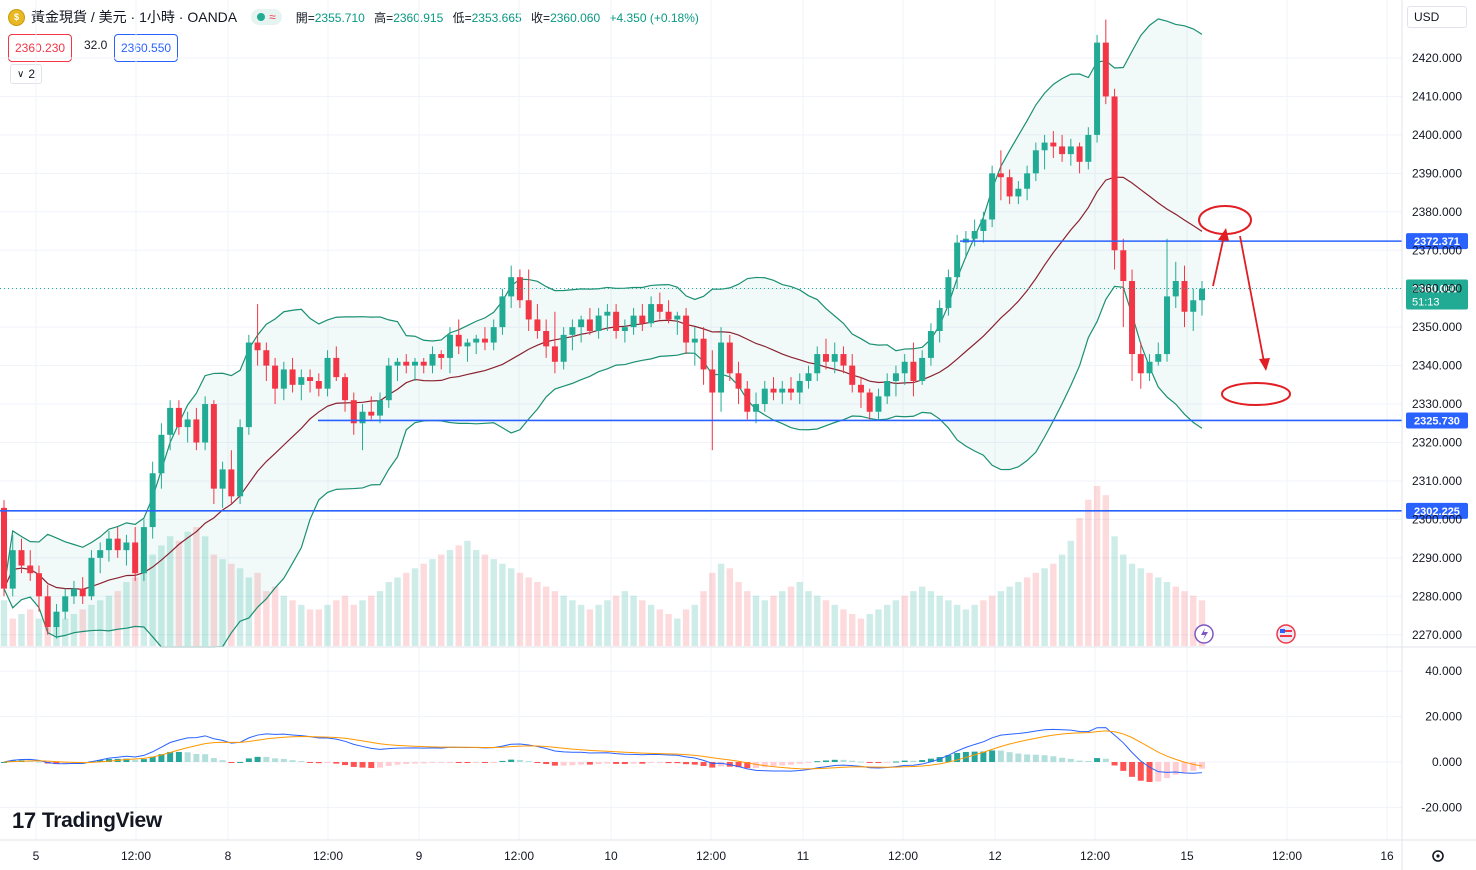  What do you see at coordinates (266, 17) in the screenshot?
I see `market-status: ≈` at bounding box center [266, 17].